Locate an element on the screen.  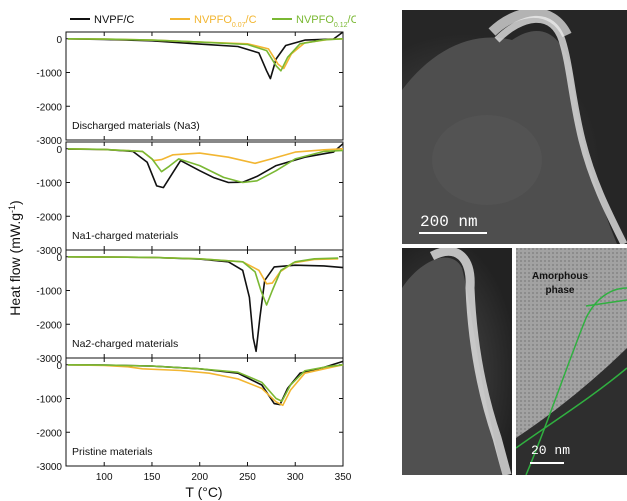
legend-label-0: NVPF/C is located at coordinates (114, 20).